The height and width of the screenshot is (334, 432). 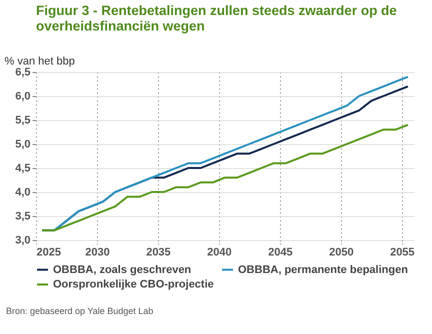 What do you see at coordinates (97, 252) in the screenshot?
I see `x-tick-label: 2030` at bounding box center [97, 252].